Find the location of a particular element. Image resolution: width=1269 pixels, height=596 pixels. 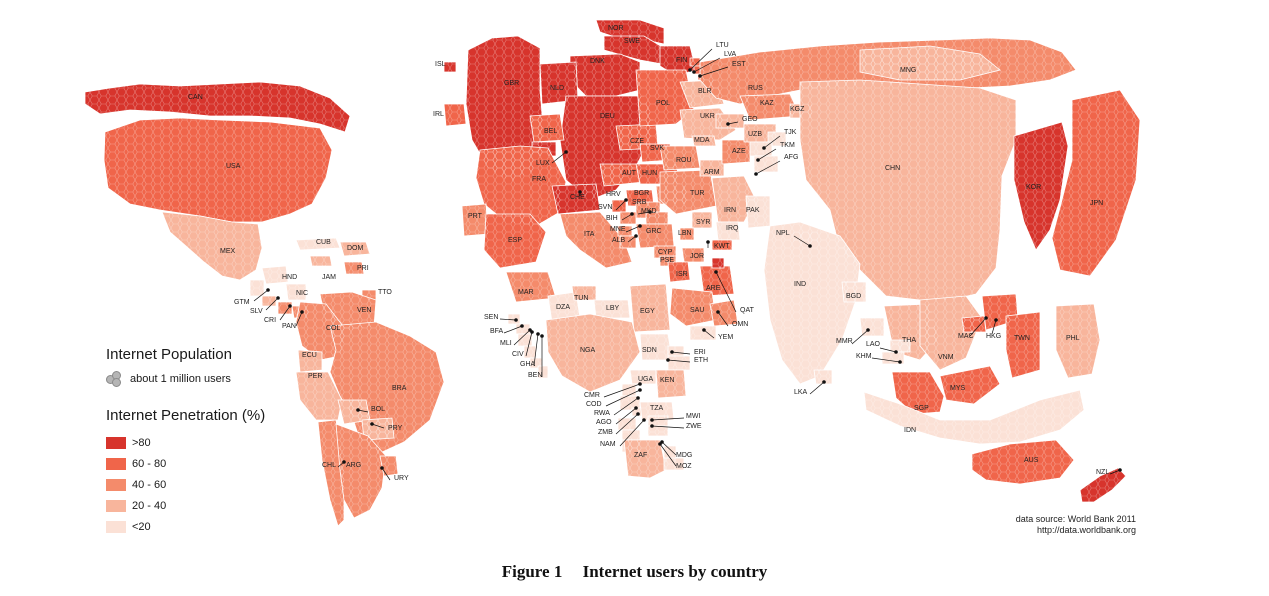

country-label-ago: AGO is located at coordinates (604, 422).